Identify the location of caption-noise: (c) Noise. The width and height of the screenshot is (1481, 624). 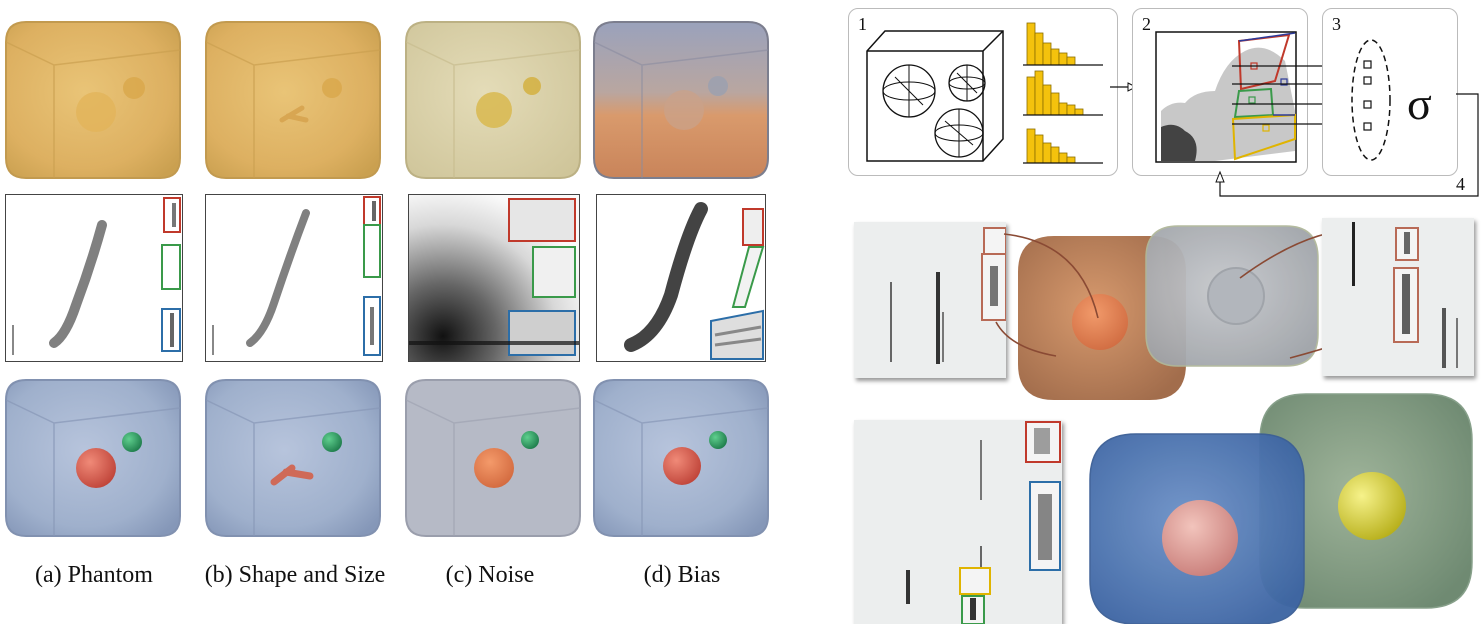
(490, 575).